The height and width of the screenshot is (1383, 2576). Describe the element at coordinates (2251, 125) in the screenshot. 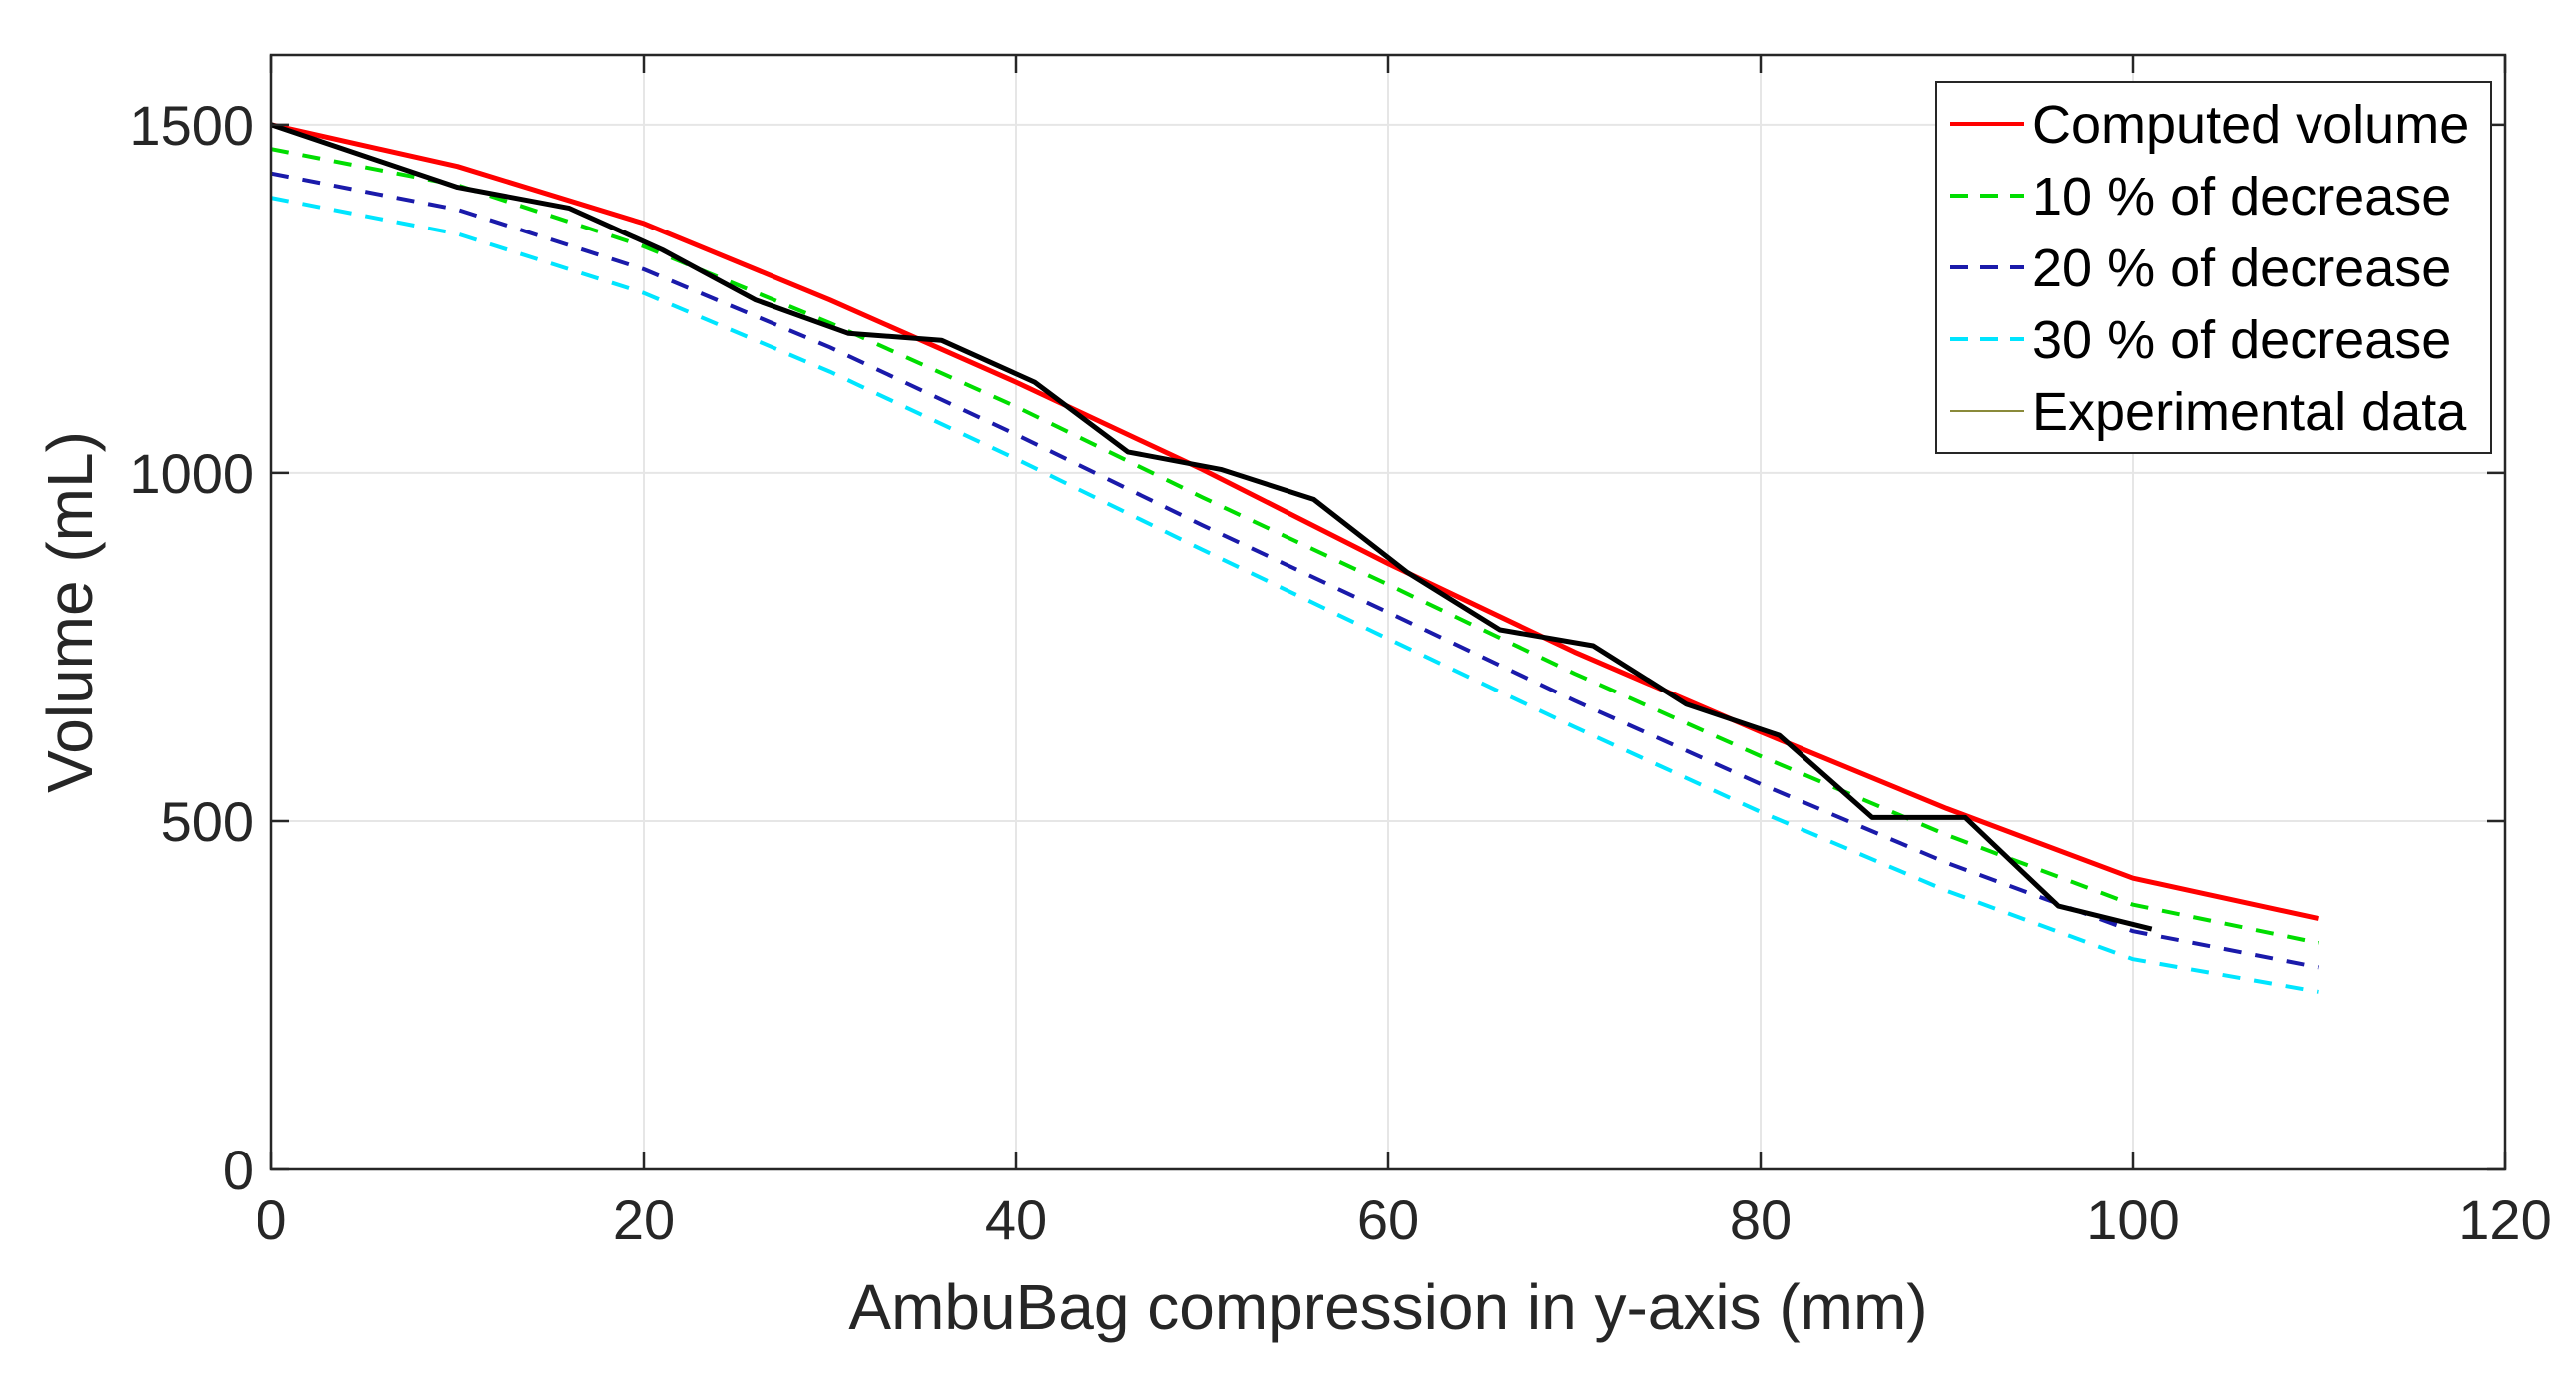

I see `legend-label: Computed volume` at that location.